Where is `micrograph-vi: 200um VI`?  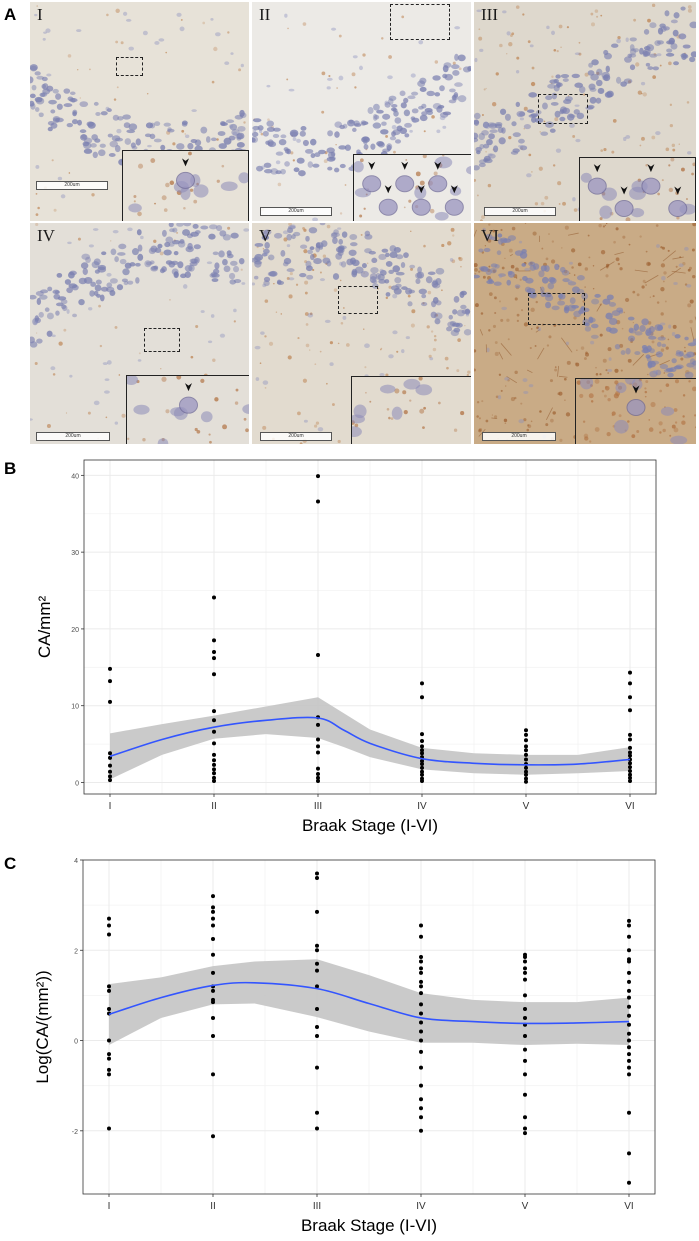 micrograph-vi: 200um VI is located at coordinates (585, 333).